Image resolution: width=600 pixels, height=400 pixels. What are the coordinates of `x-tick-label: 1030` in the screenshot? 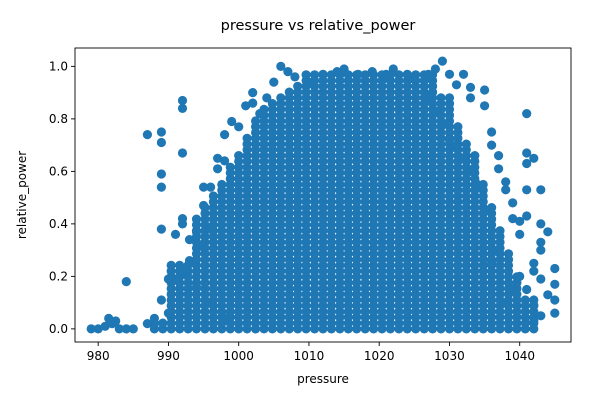 It's located at (449, 356).